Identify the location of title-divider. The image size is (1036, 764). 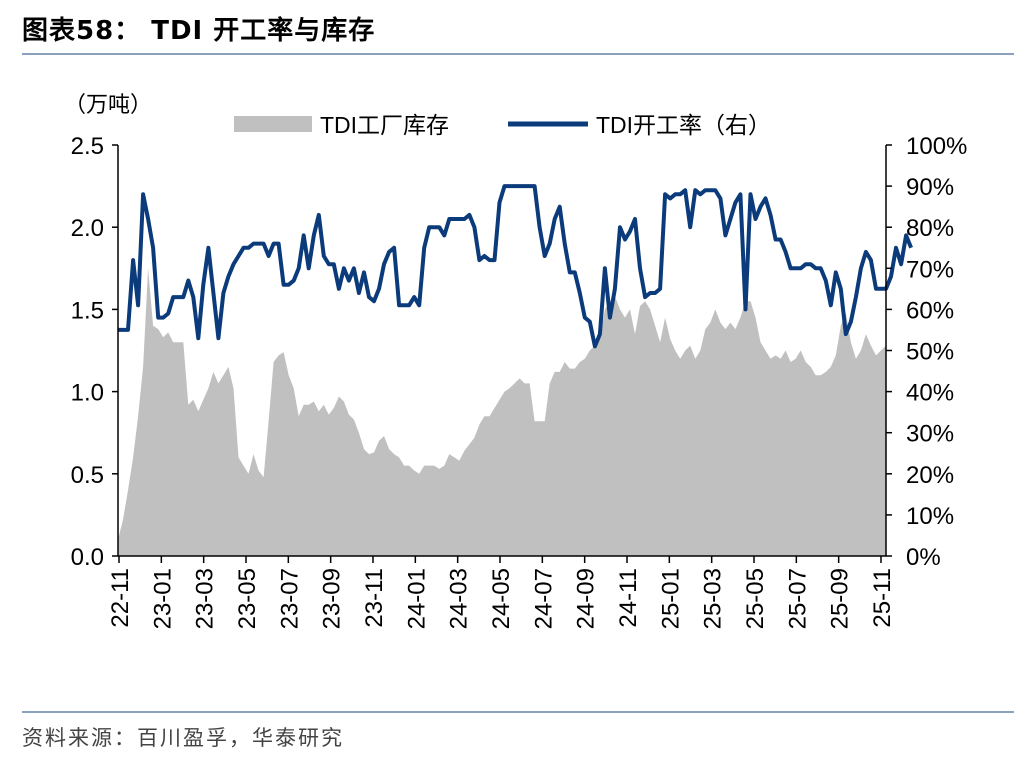
(518, 54).